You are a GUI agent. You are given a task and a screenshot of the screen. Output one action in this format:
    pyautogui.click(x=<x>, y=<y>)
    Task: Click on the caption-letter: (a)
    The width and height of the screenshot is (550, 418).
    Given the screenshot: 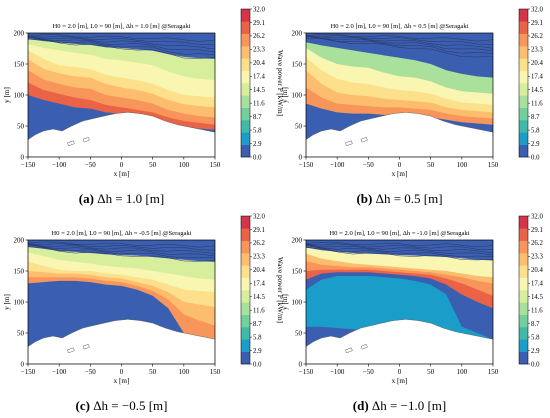 What is the action you would take?
    pyautogui.click(x=86, y=198)
    